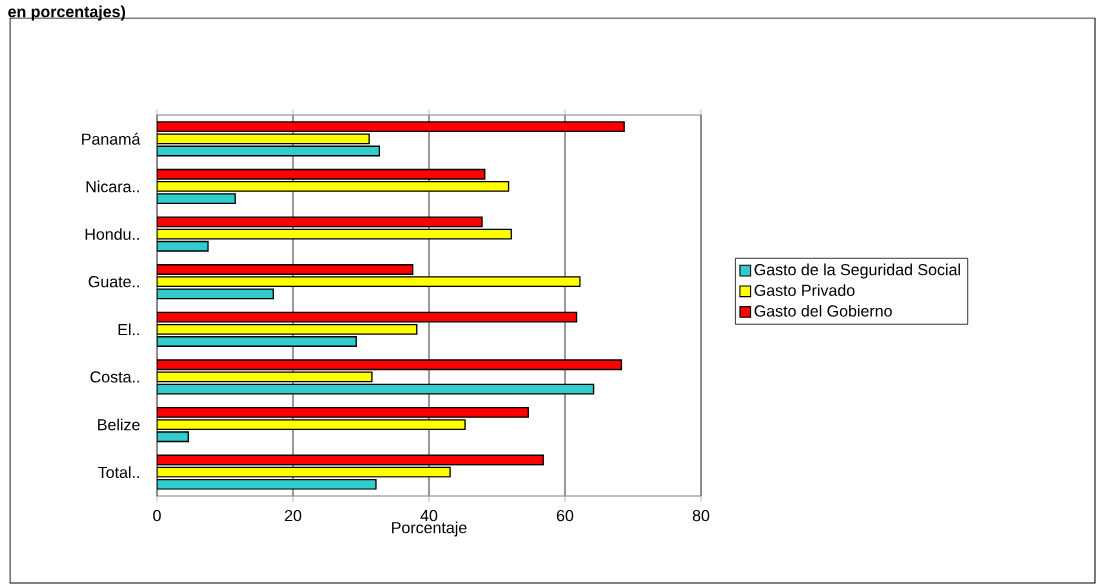 The width and height of the screenshot is (1096, 584). Describe the element at coordinates (429, 529) in the screenshot. I see `x-axis-title: Porcentaje` at that location.